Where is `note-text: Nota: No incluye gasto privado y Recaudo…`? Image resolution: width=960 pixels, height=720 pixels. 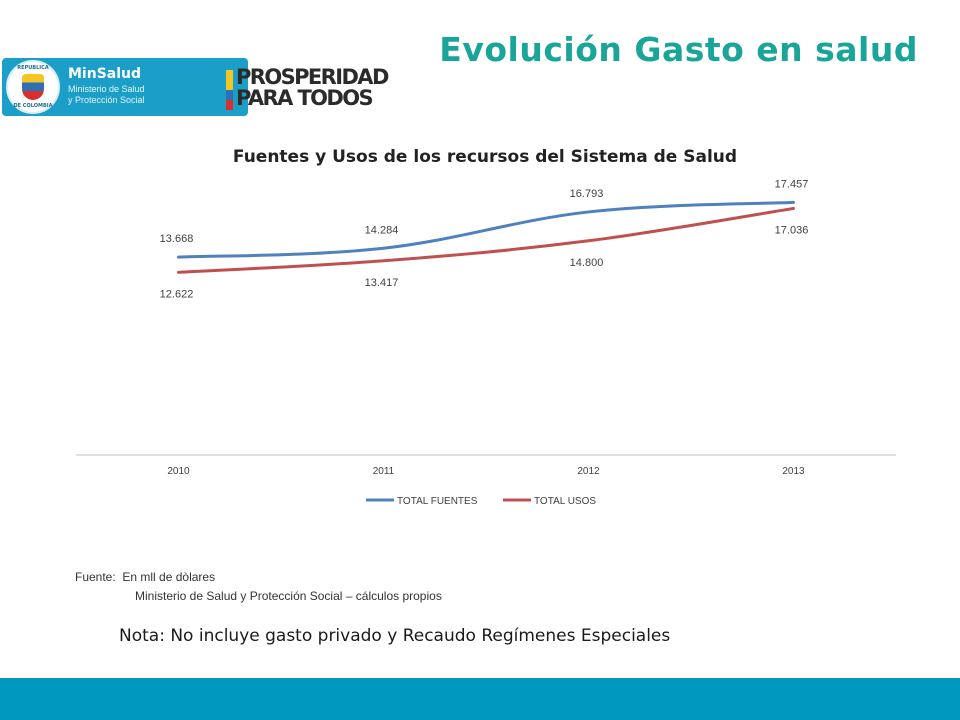
note-text: Nota: No incluye gasto privado y Recaudo… is located at coordinates (395, 636).